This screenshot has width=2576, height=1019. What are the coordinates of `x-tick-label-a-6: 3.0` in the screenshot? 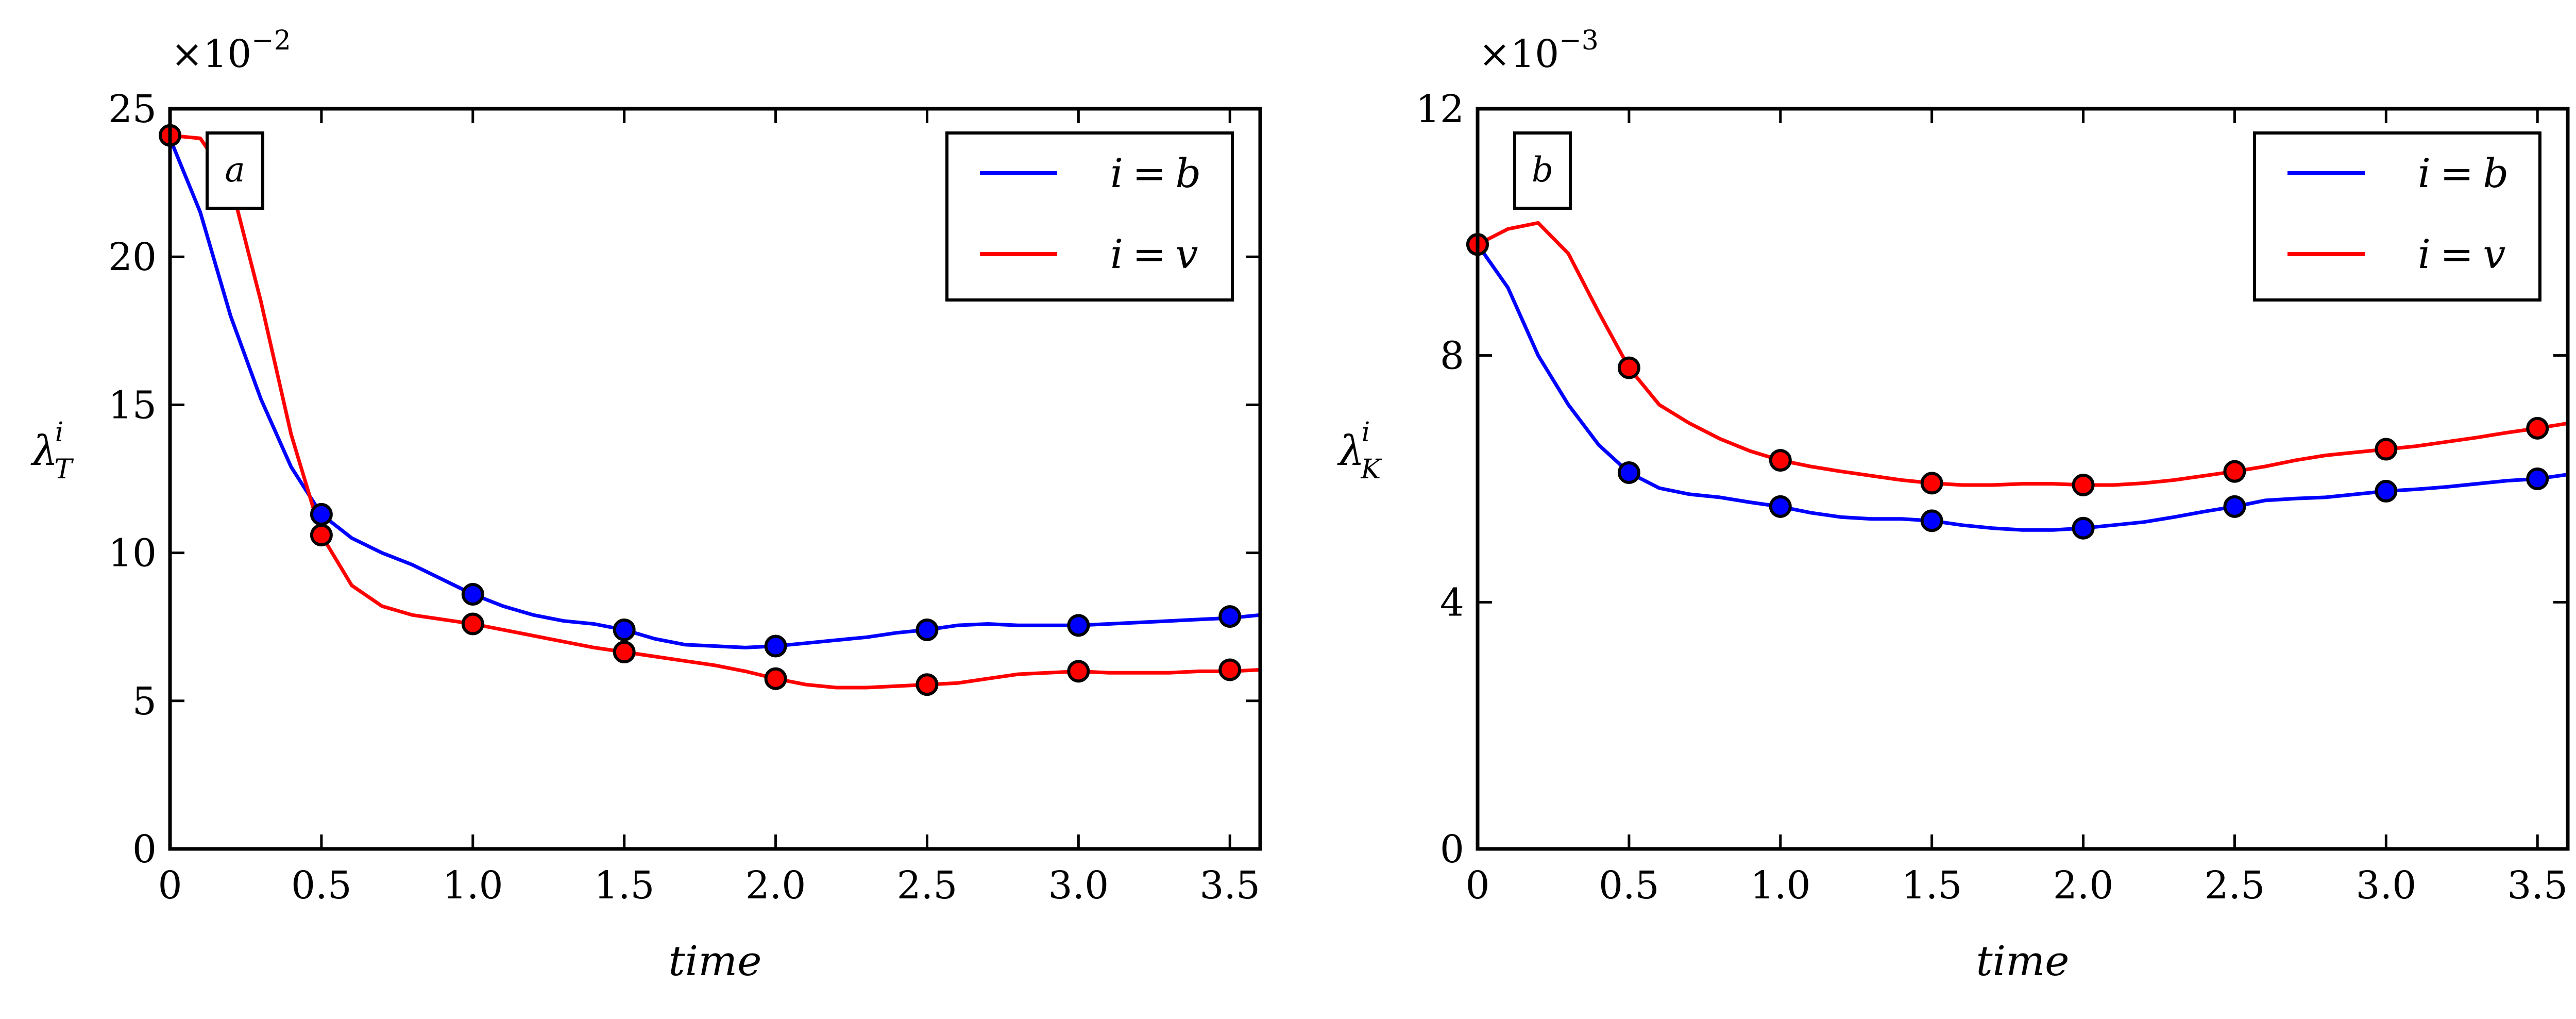 It's located at (1078, 885).